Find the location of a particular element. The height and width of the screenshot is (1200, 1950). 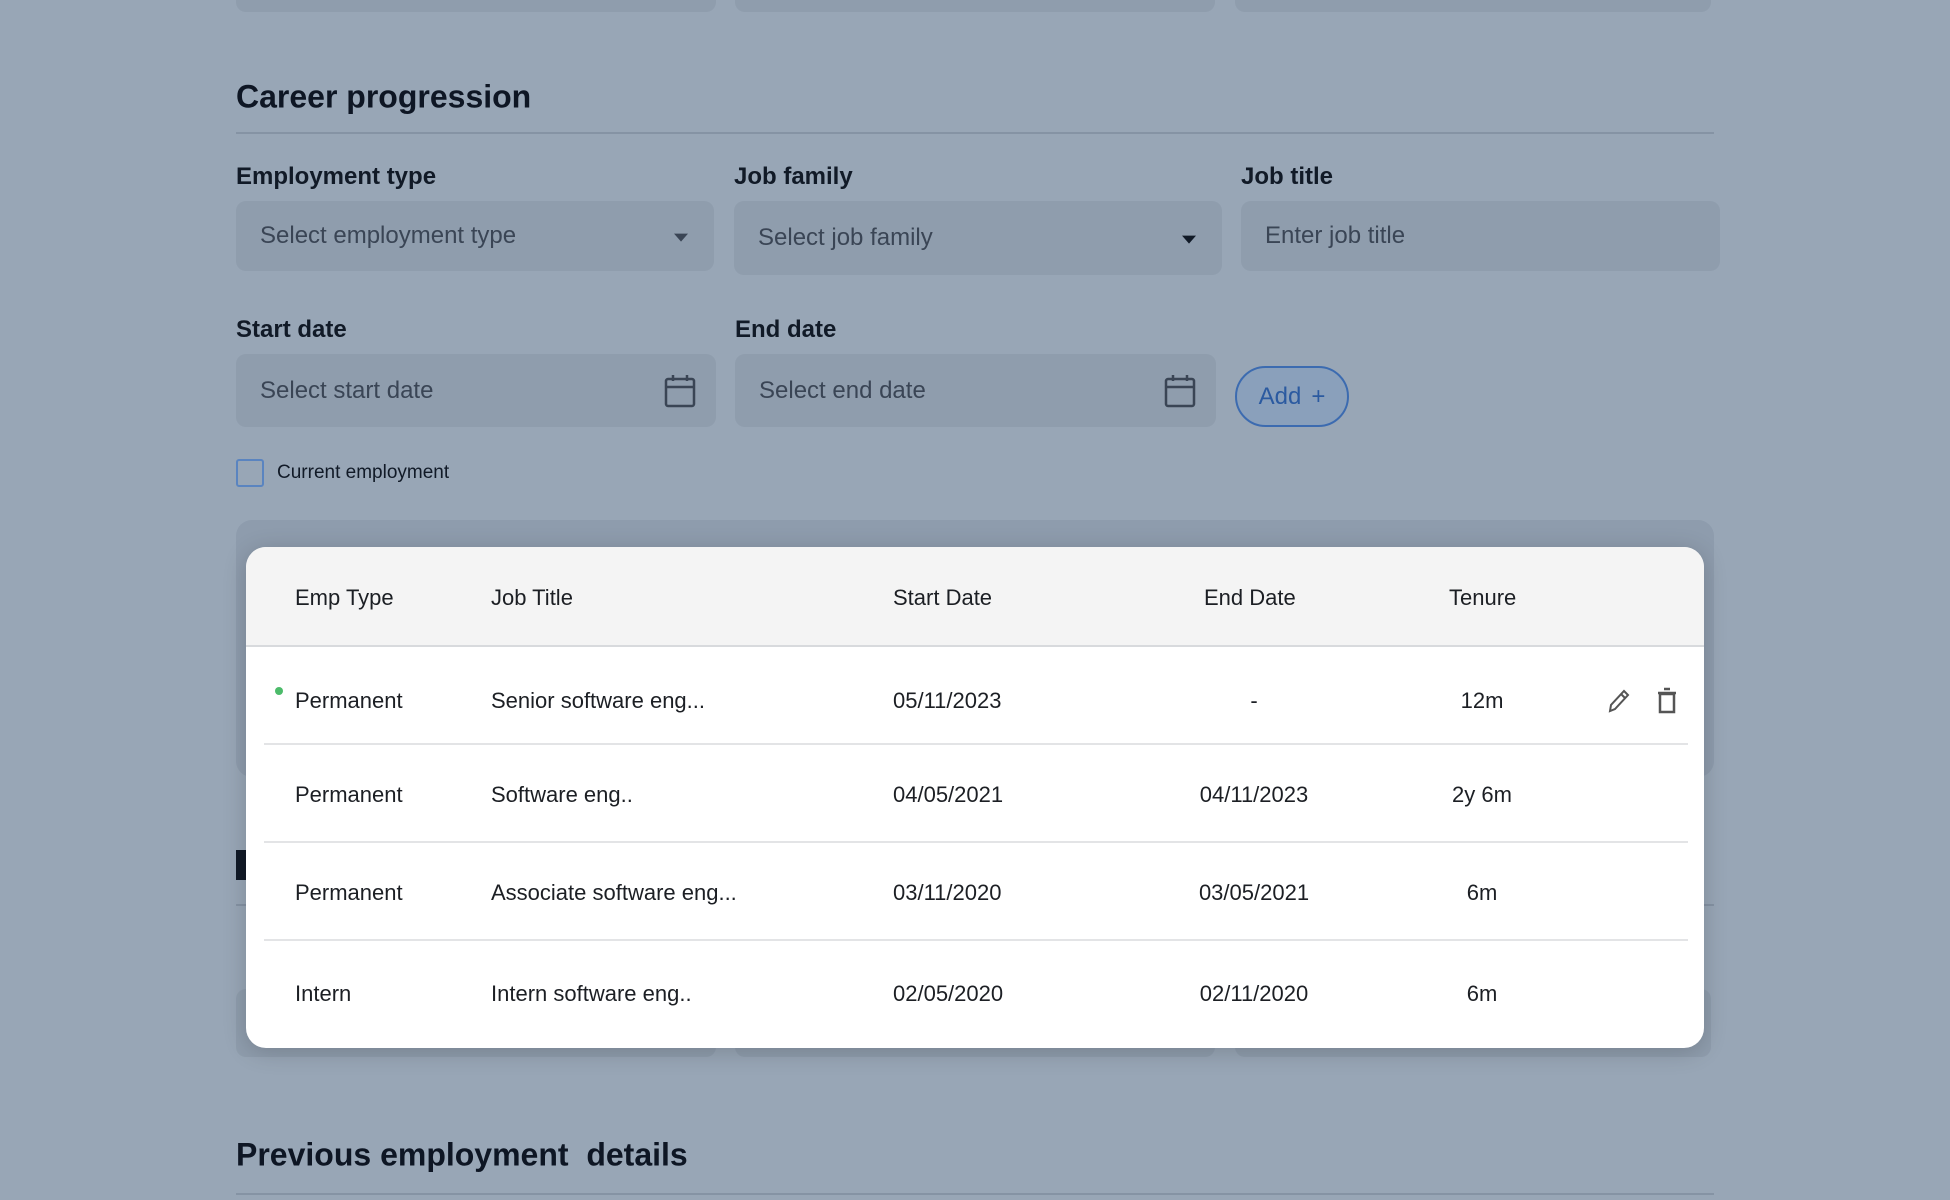

section-divider is located at coordinates (975, 133).